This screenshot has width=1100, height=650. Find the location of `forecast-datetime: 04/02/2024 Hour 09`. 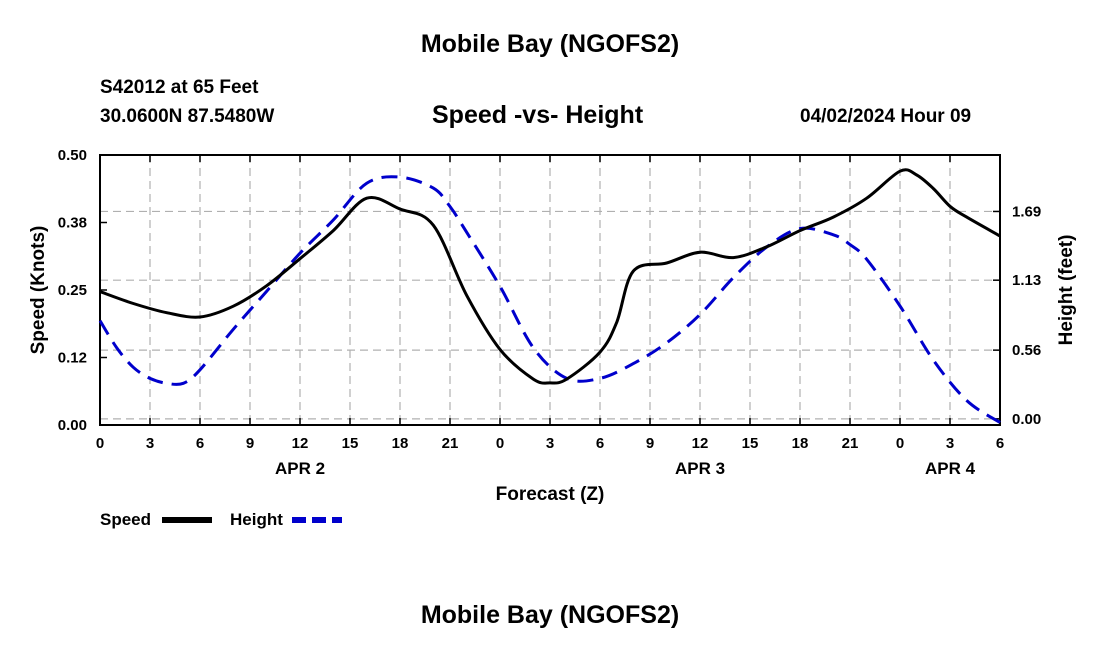

forecast-datetime: 04/02/2024 Hour 09 is located at coordinates (886, 116).